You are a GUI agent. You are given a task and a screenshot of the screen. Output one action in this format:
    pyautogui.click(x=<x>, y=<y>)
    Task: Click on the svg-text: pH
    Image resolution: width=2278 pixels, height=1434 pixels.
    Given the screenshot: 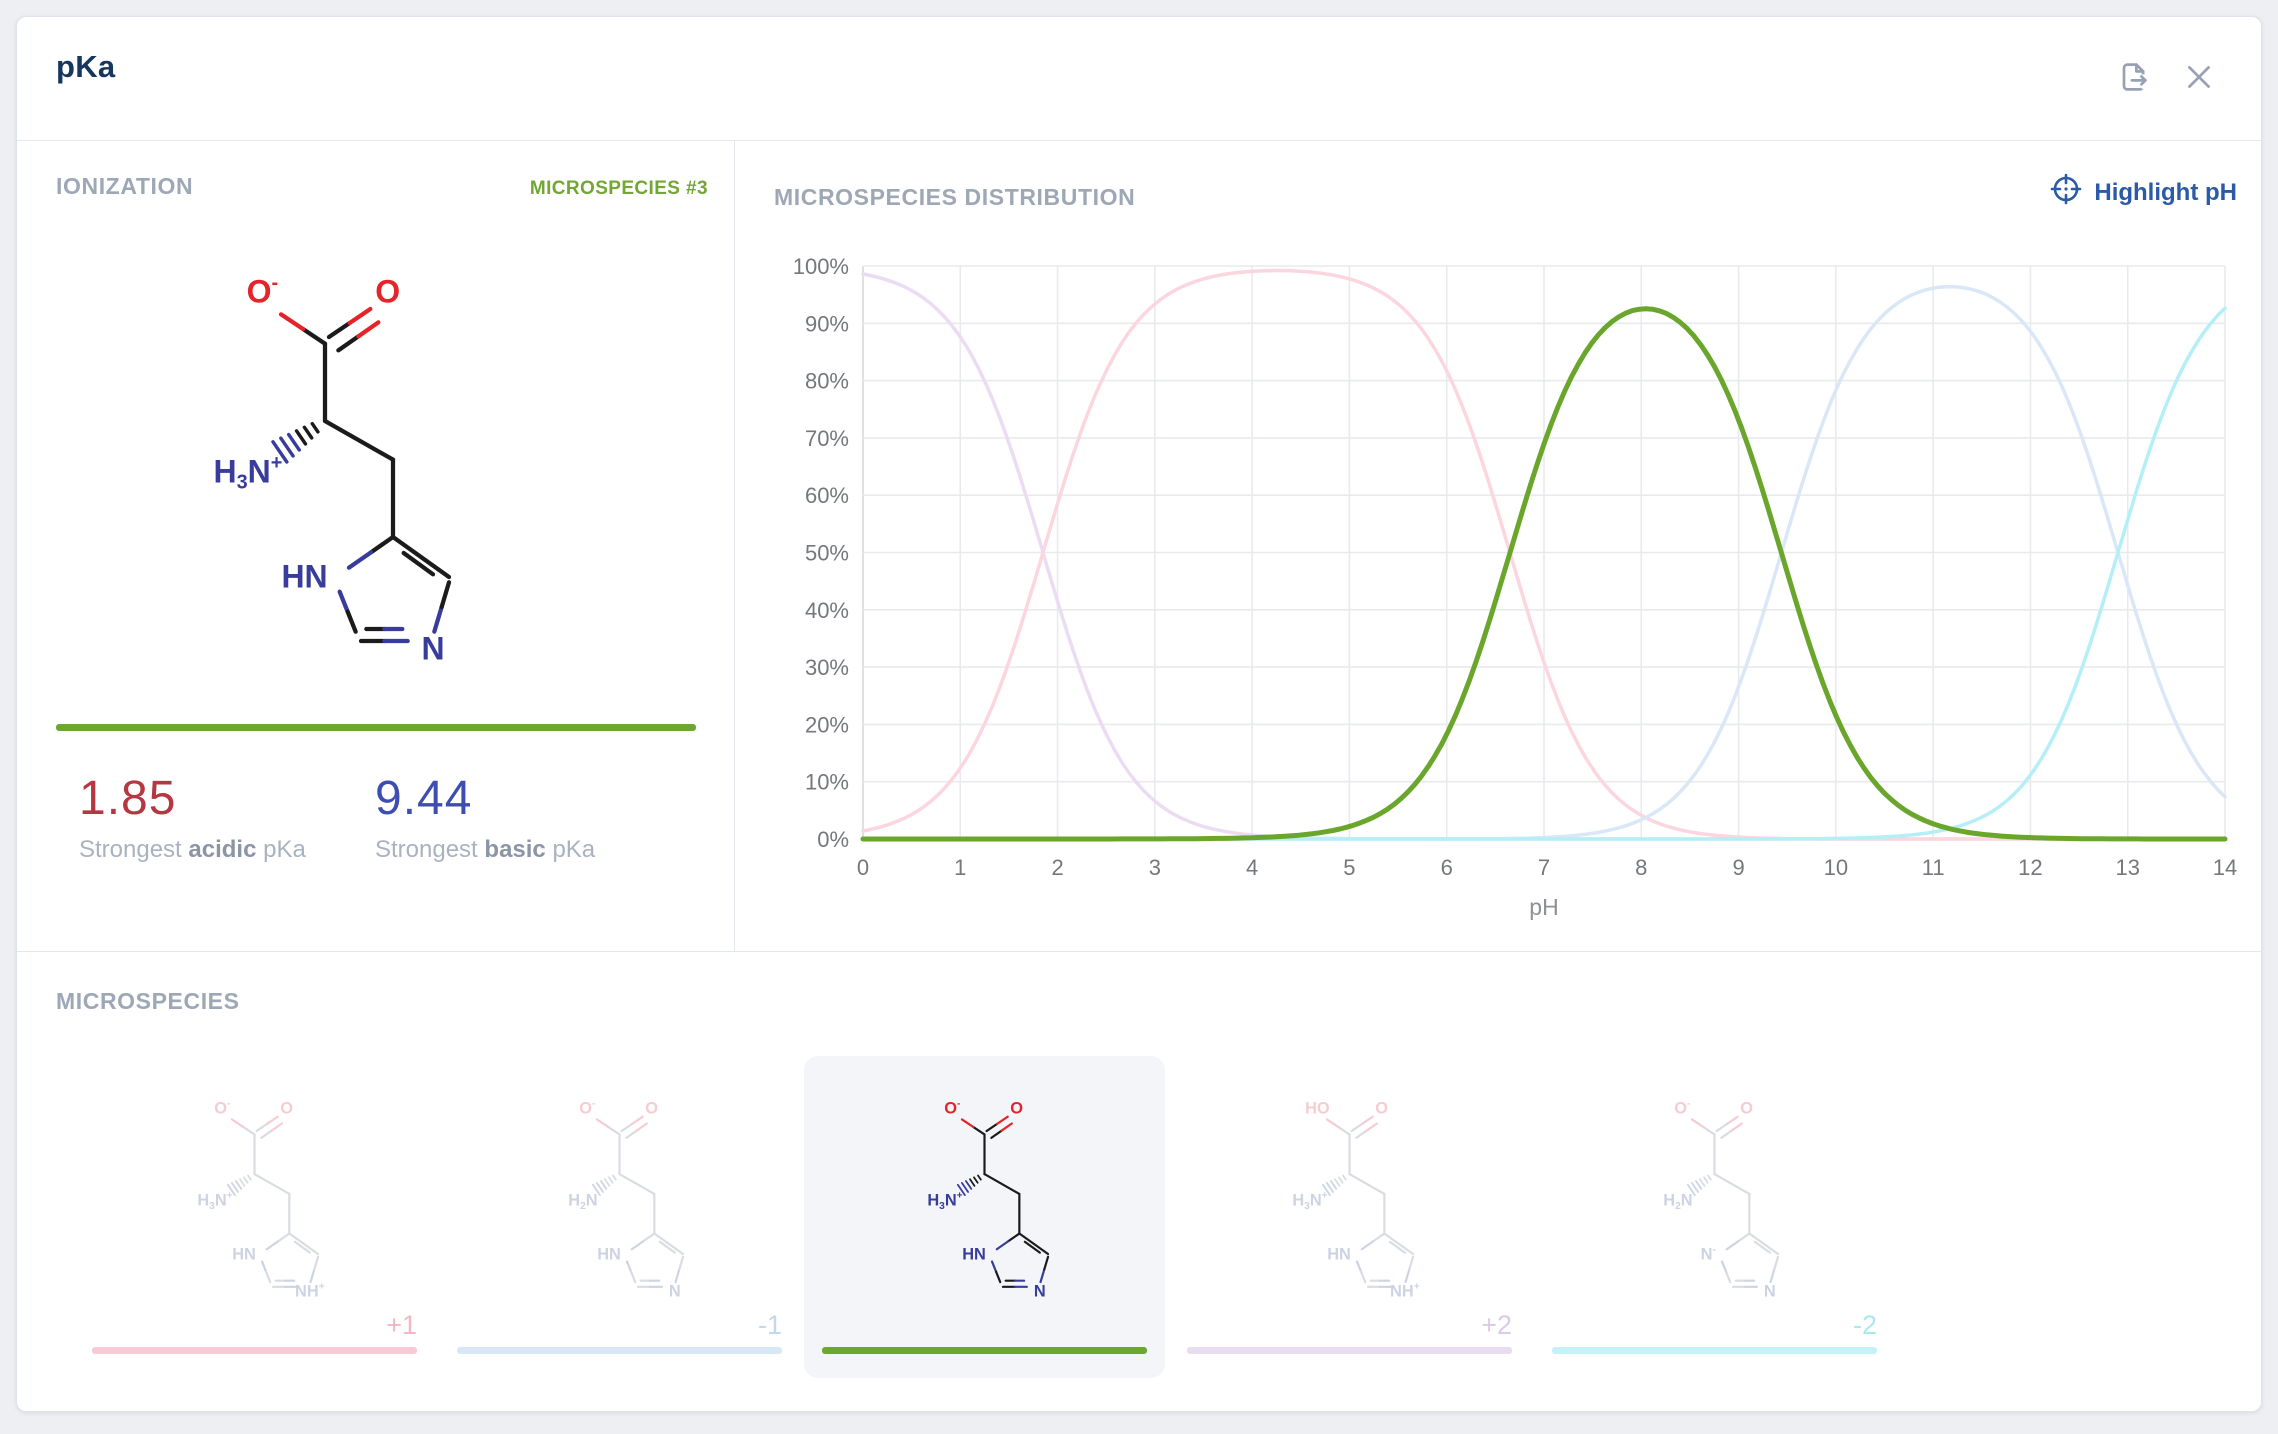 What is the action you would take?
    pyautogui.click(x=1543, y=907)
    